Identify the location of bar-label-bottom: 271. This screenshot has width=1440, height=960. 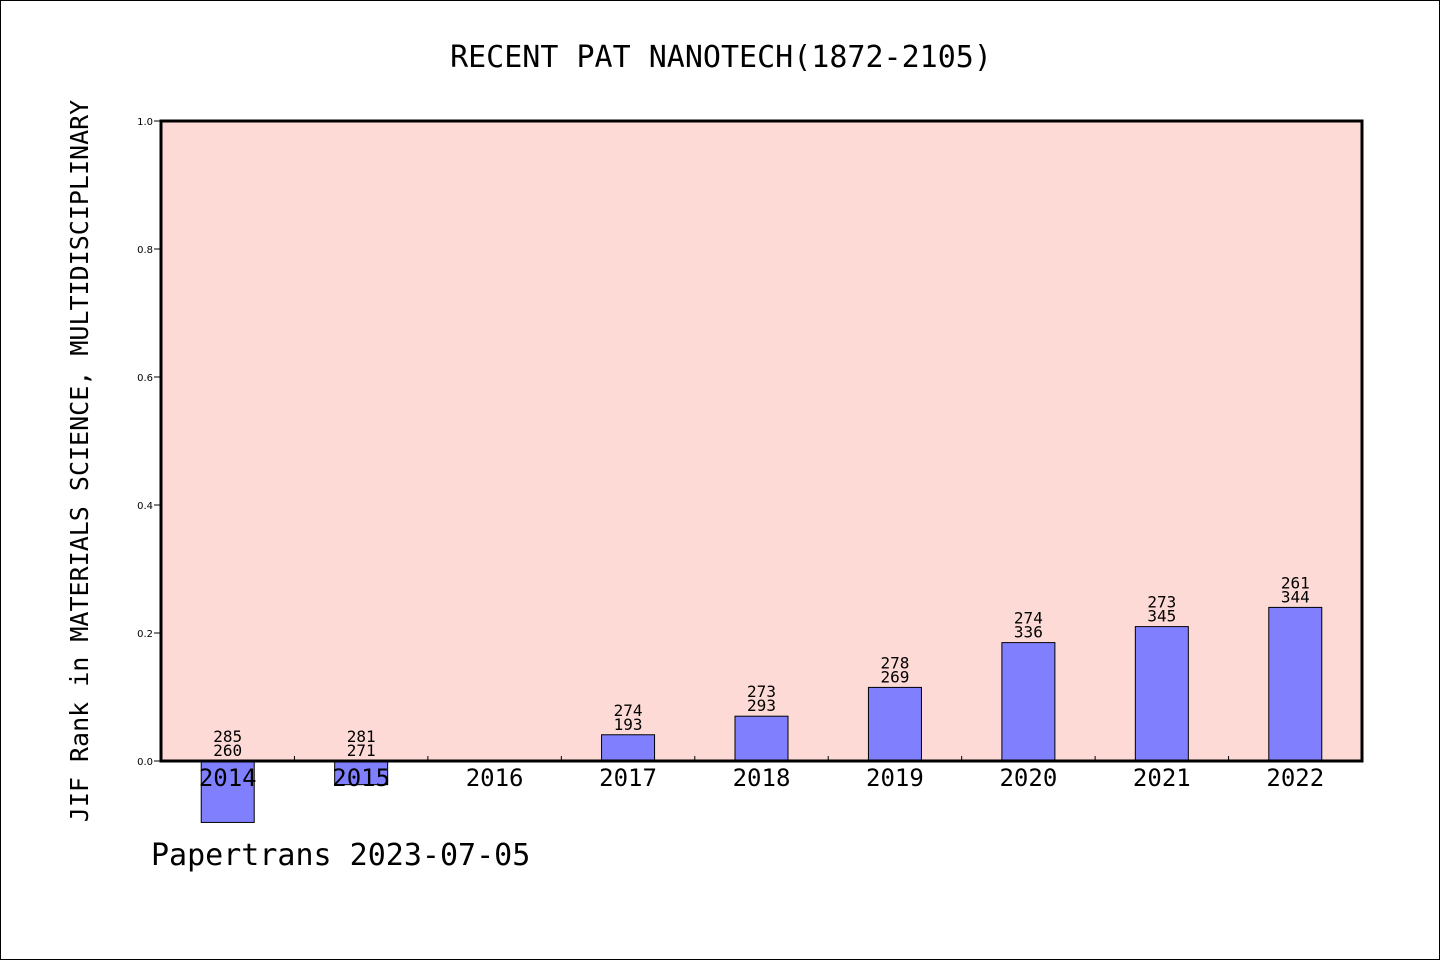
(361, 750).